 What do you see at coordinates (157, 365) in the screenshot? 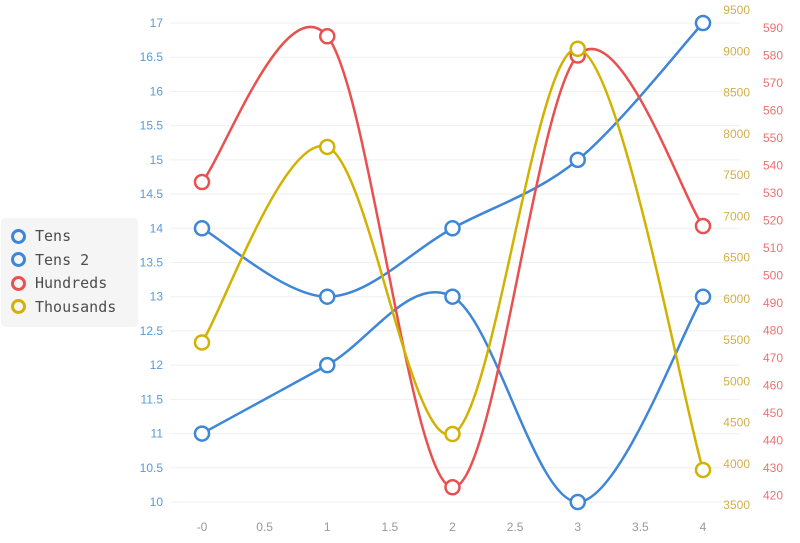
I see `axis-tick-label: 12` at bounding box center [157, 365].